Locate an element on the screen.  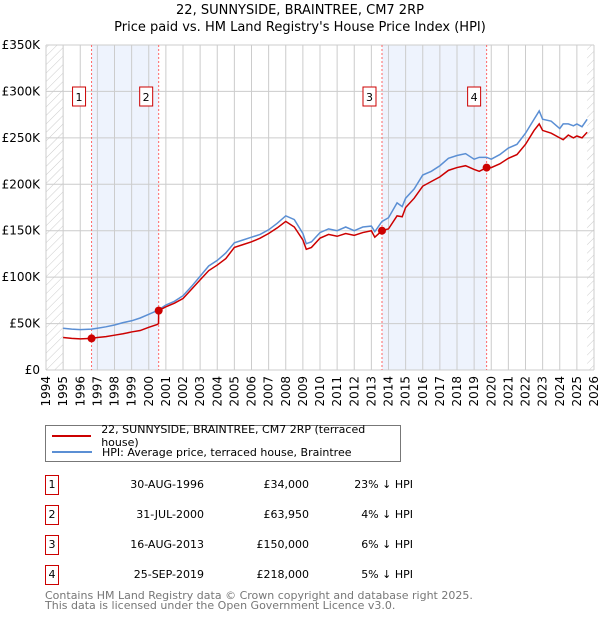
x-tick-label: 2024 is located at coordinates (560, 391).